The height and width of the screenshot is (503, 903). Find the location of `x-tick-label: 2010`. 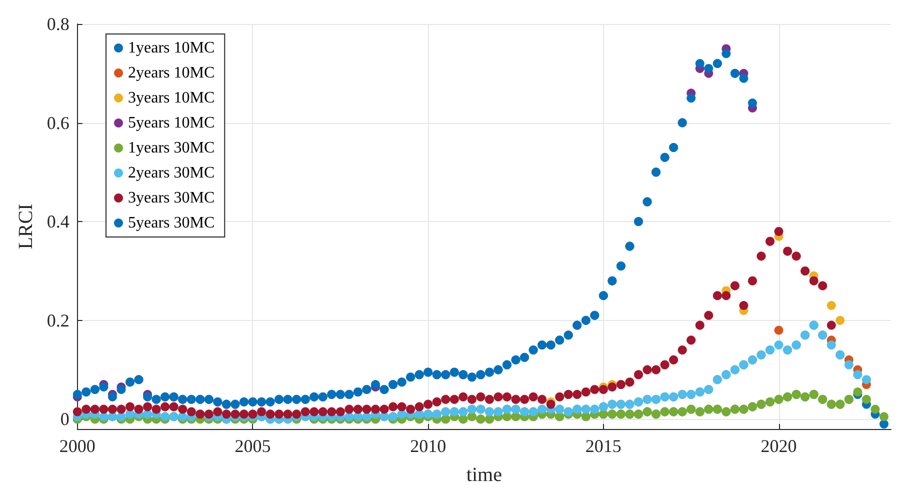

x-tick-label: 2010 is located at coordinates (428, 446).